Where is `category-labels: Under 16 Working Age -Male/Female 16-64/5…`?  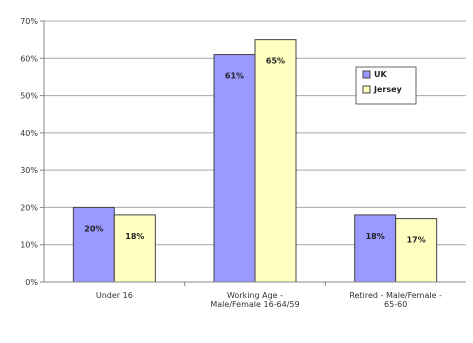
category-labels: Under 16 Working Age -Male/Female 16-64/5… is located at coordinates (269, 300).